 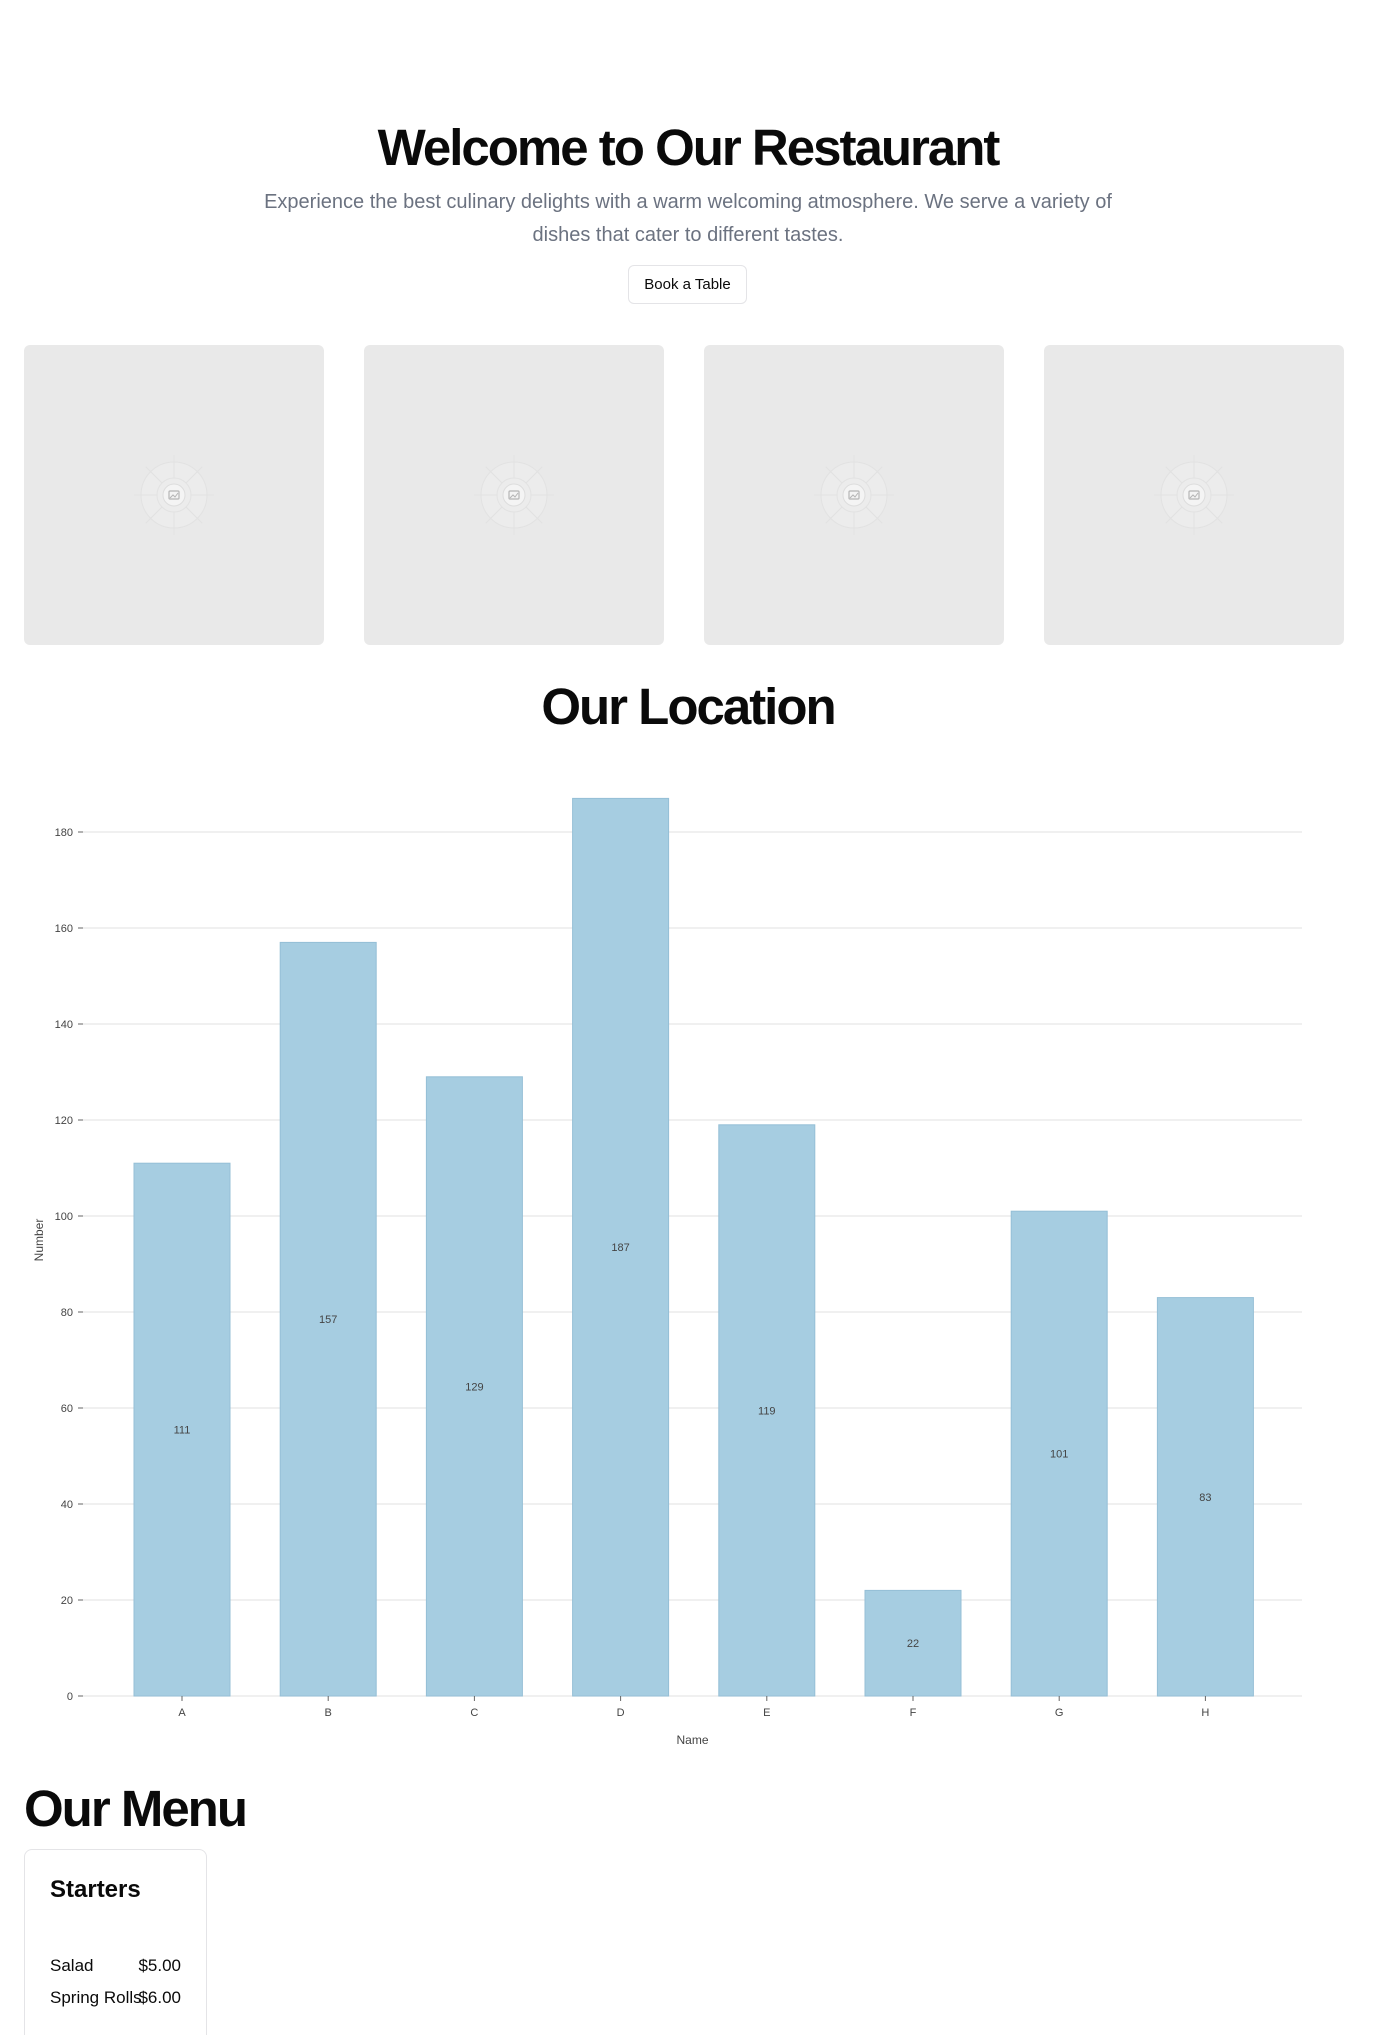 I want to click on y-tick-label: 140, so click(x=64, y=1025).